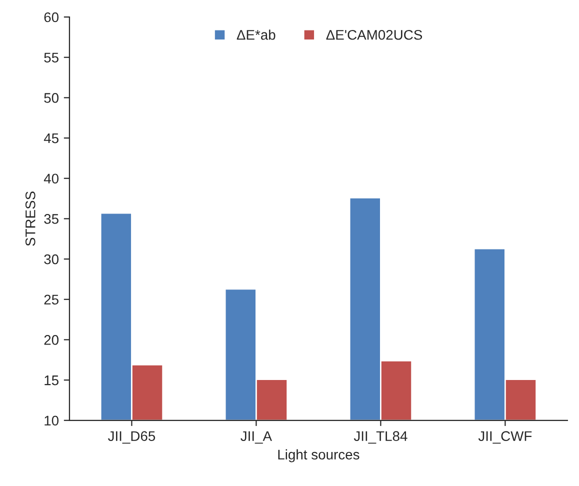  I want to click on legend-label: ΔE*ab, so click(256, 35).